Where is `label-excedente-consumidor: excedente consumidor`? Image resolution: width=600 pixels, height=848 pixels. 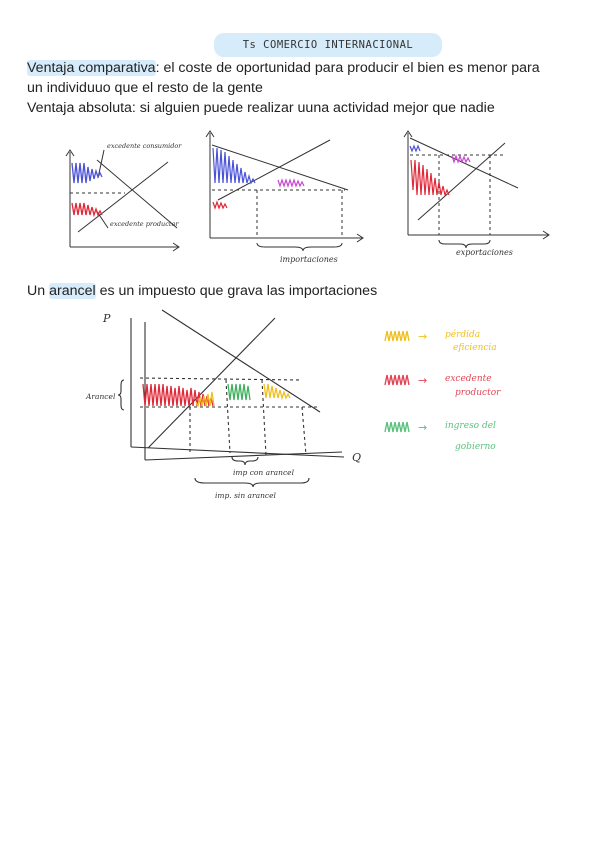 label-excedente-consumidor: excedente consumidor is located at coordinates (144, 146).